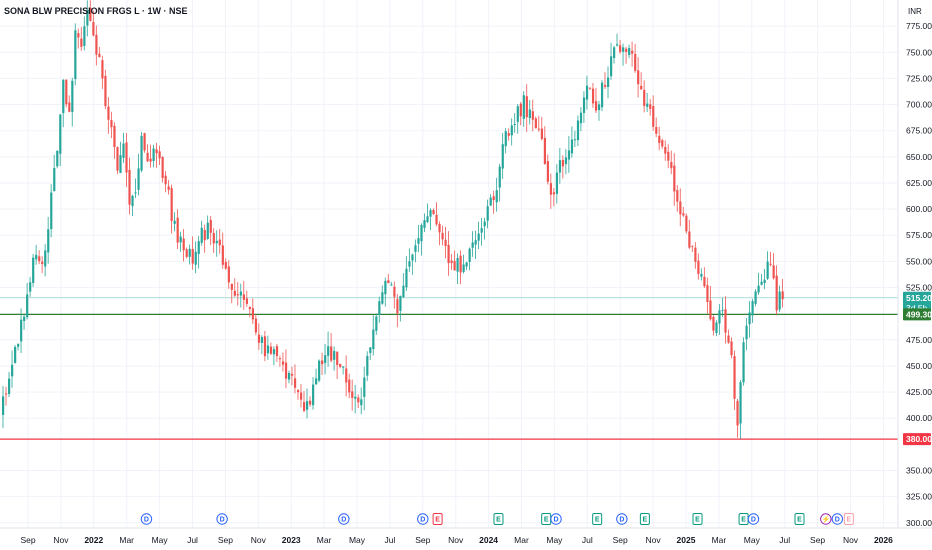 The width and height of the screenshot is (932, 550). What do you see at coordinates (488, 540) in the screenshot?
I see `x-tick-label: 2024` at bounding box center [488, 540].